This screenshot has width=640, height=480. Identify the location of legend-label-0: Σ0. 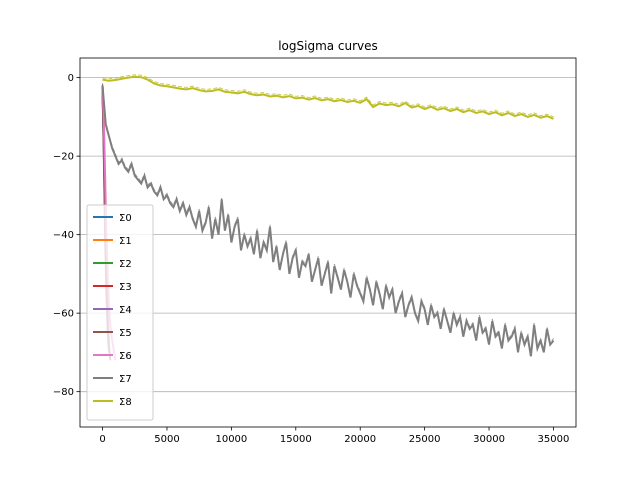
(125, 218).